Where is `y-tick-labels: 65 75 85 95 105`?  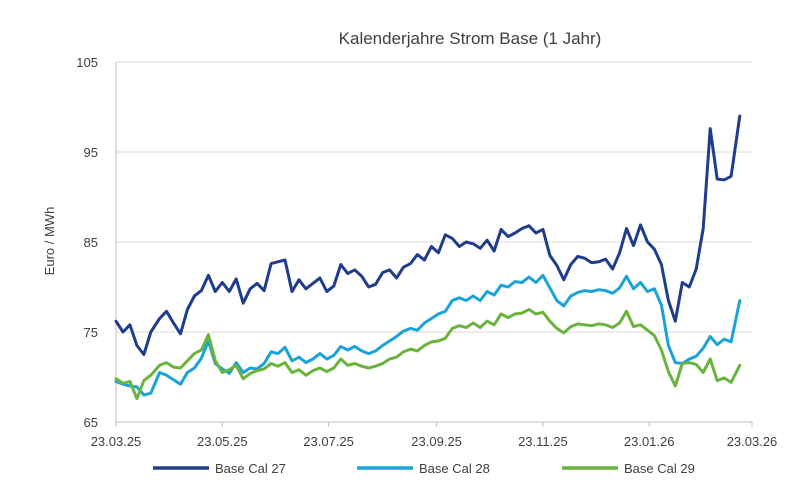
y-tick-labels: 65 75 85 95 105 is located at coordinates (87, 242).